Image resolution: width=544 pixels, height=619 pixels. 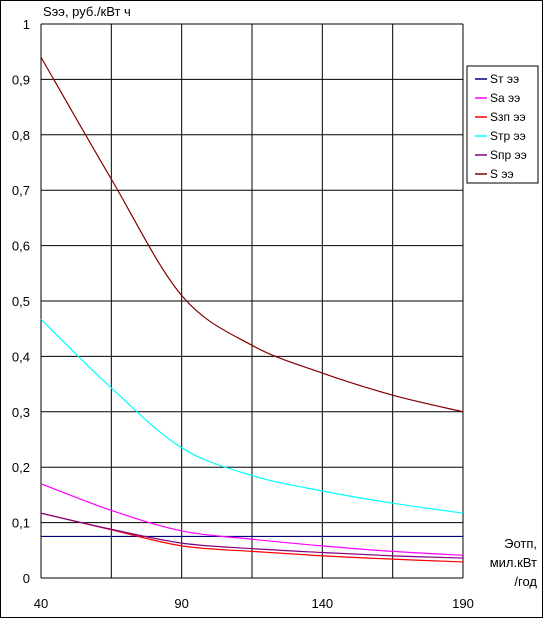 What do you see at coordinates (322, 603) in the screenshot?
I see `x-tick-label: 140` at bounding box center [322, 603].